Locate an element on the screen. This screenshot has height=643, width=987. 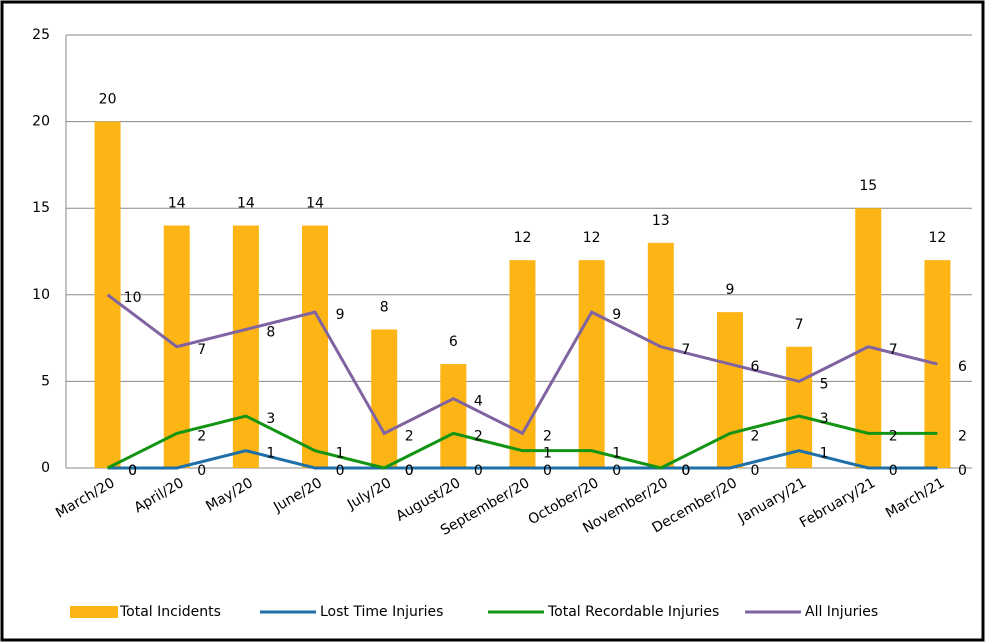
y-tick-label: 15 is located at coordinates (41, 208).